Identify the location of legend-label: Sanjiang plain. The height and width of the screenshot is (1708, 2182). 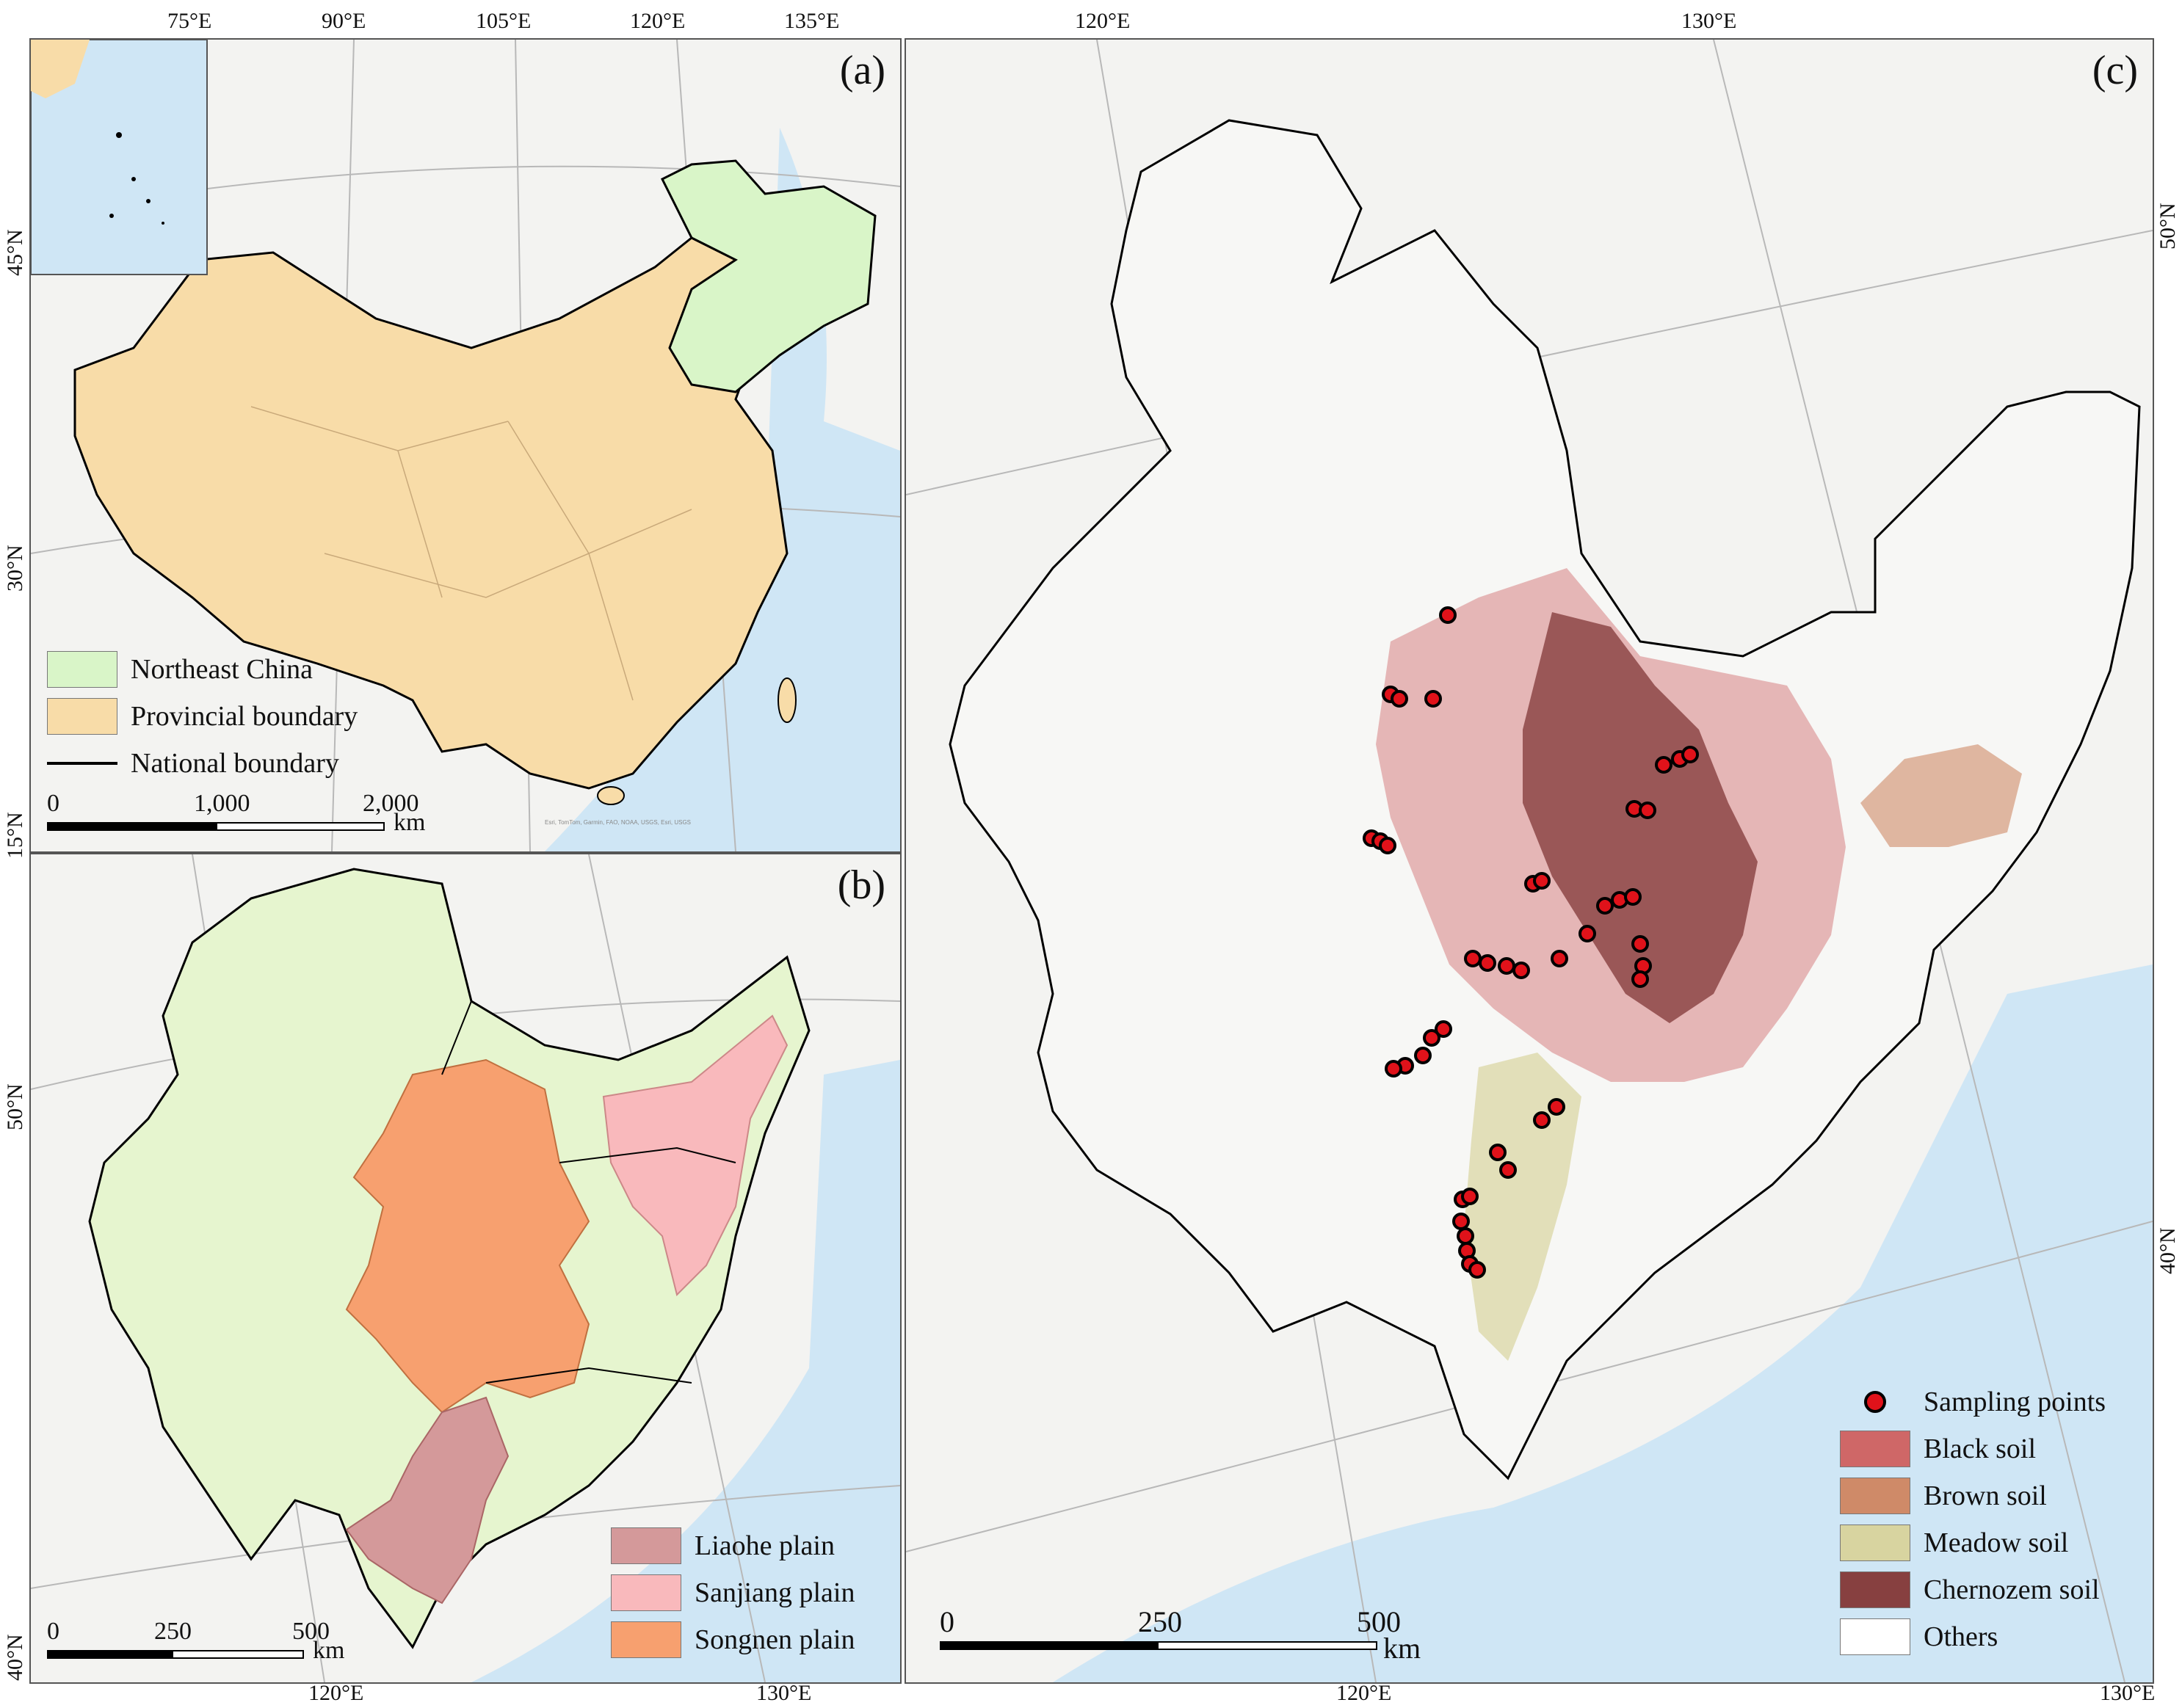
(775, 1592).